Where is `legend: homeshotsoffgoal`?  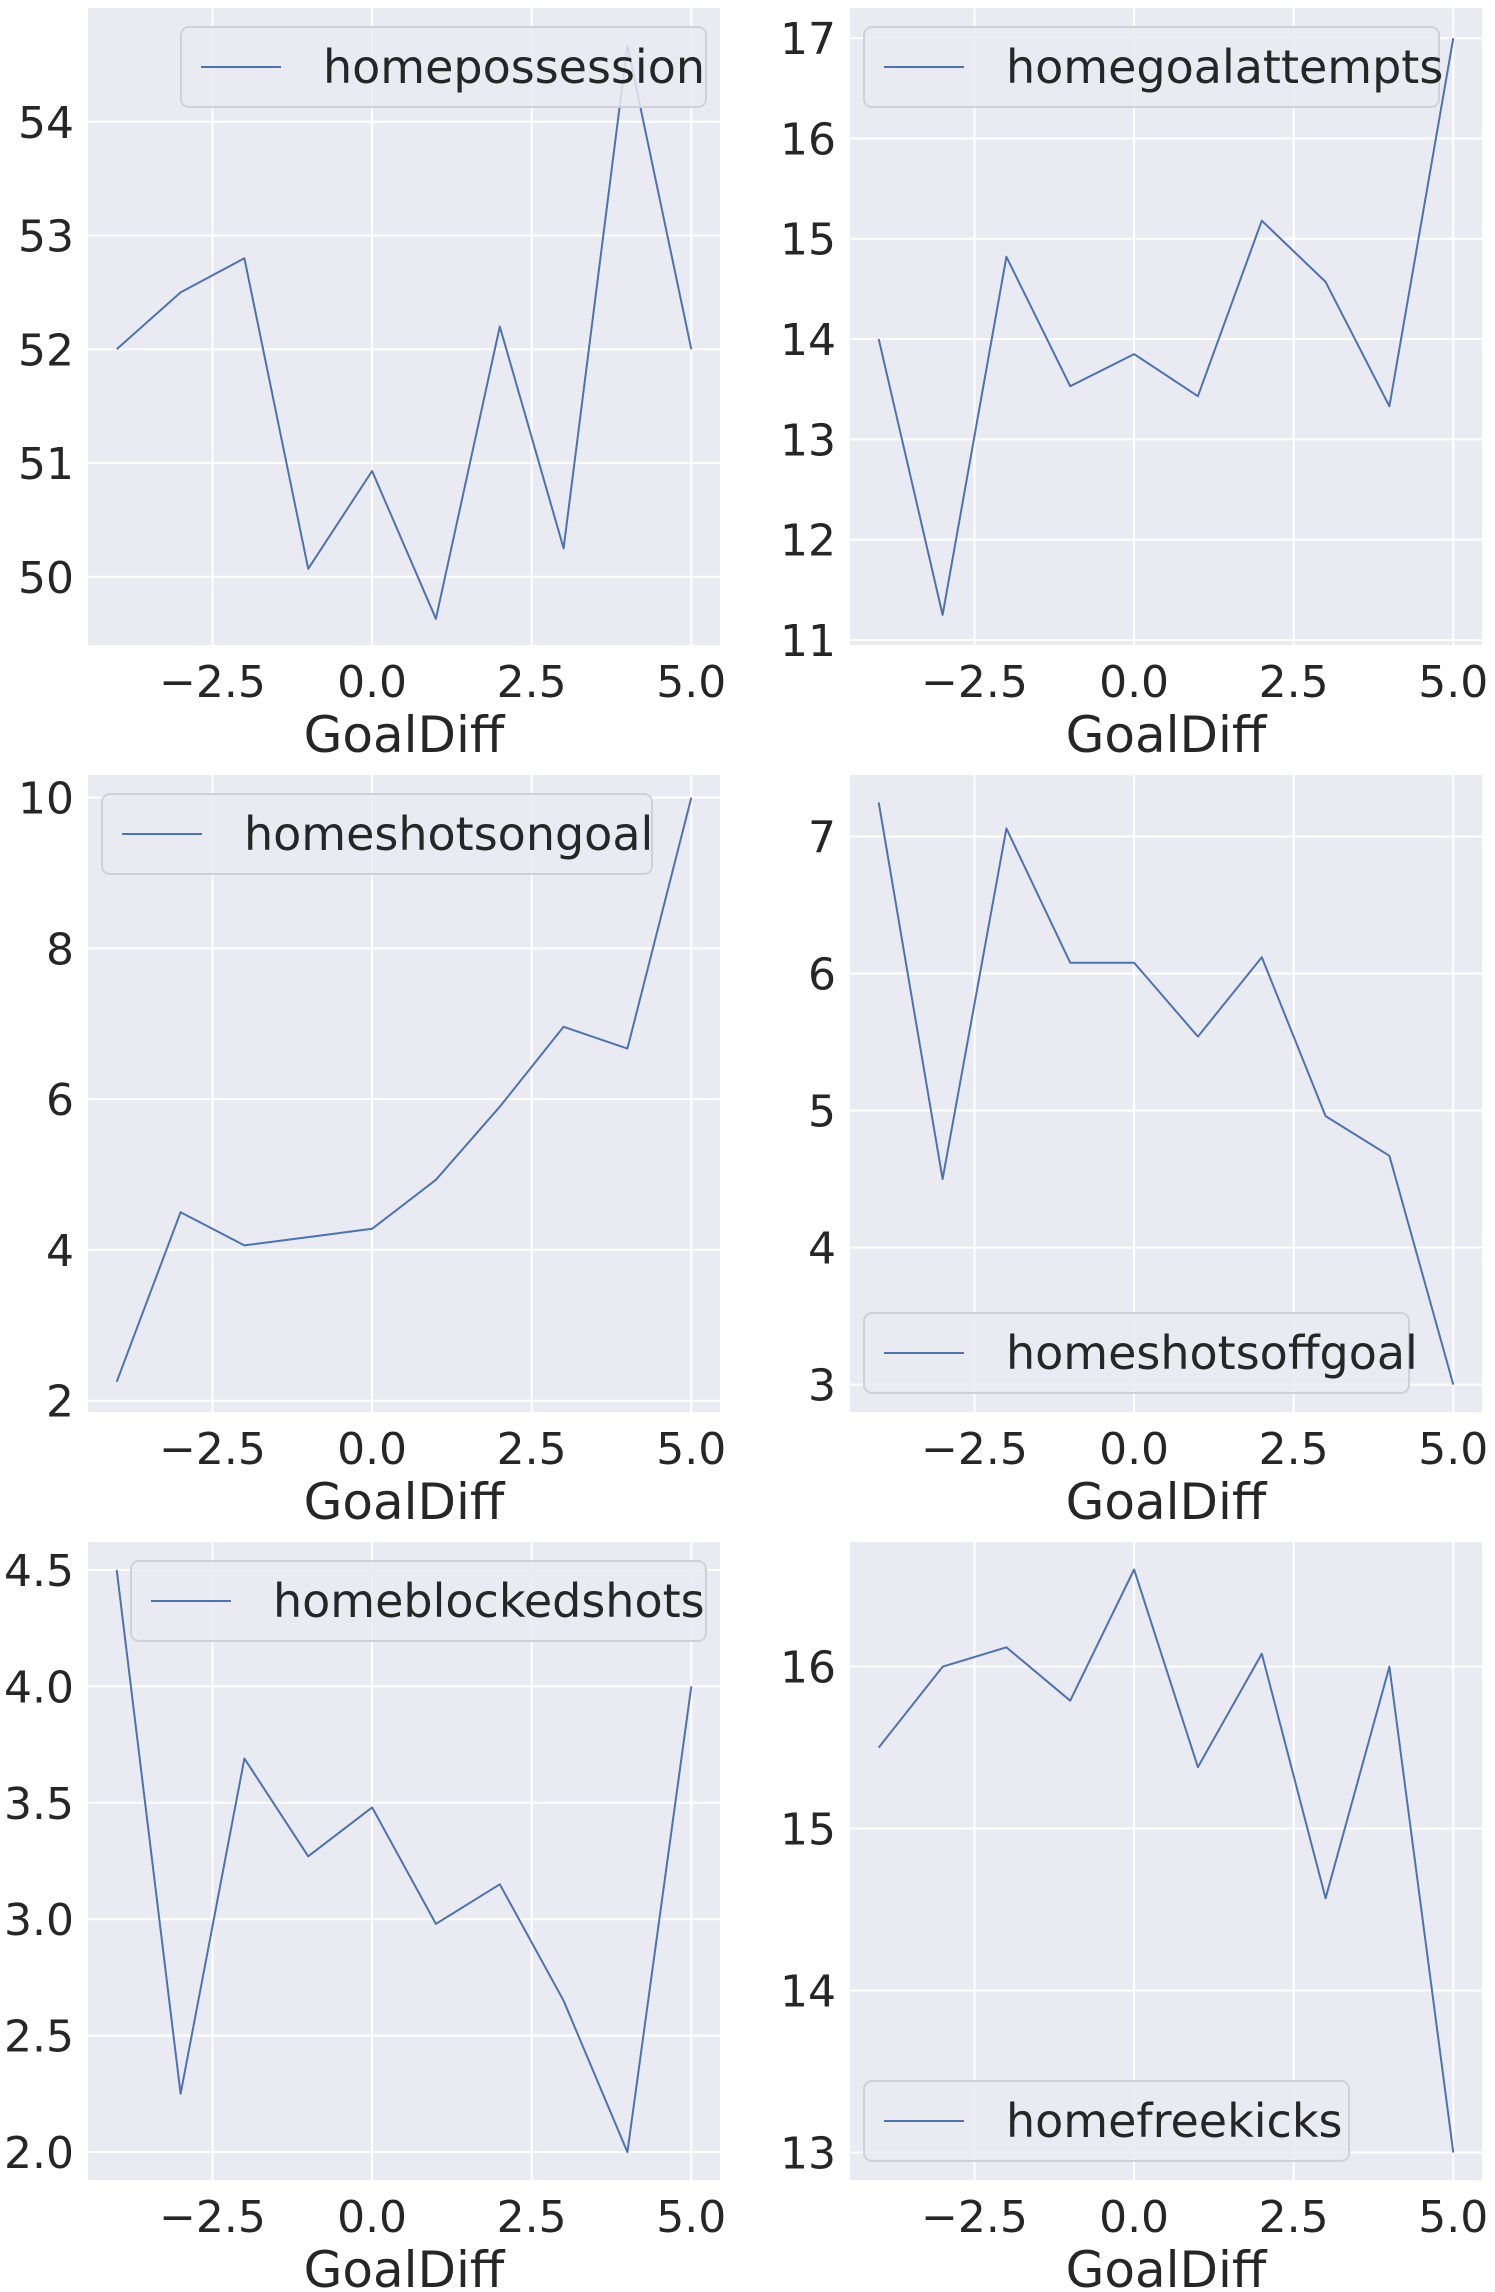 legend: homeshotsoffgoal is located at coordinates (1140, 1353).